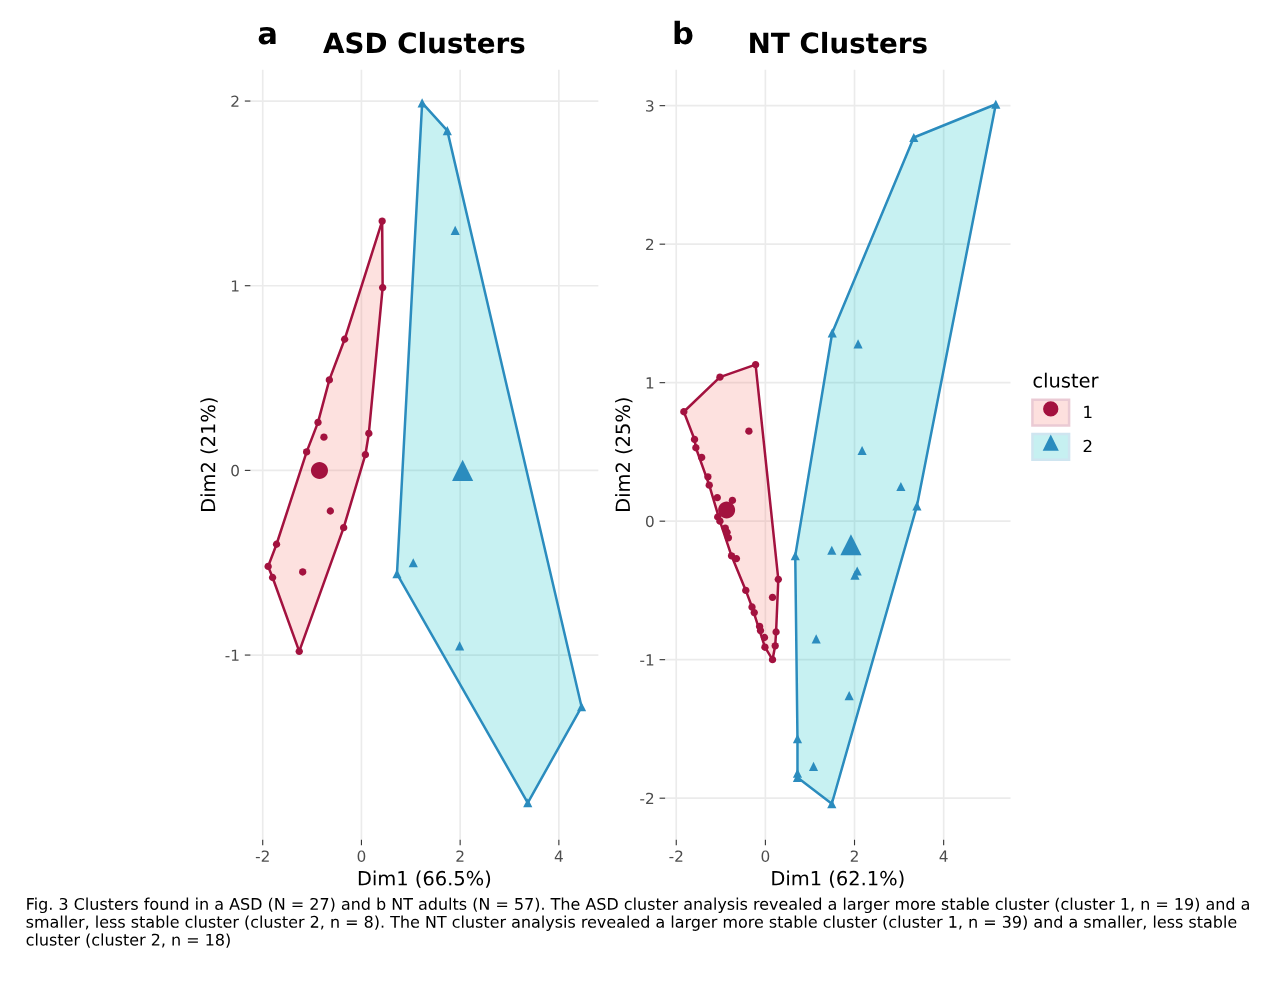 The width and height of the screenshot is (1284, 981). I want to click on legend-label: 1, so click(1088, 412).